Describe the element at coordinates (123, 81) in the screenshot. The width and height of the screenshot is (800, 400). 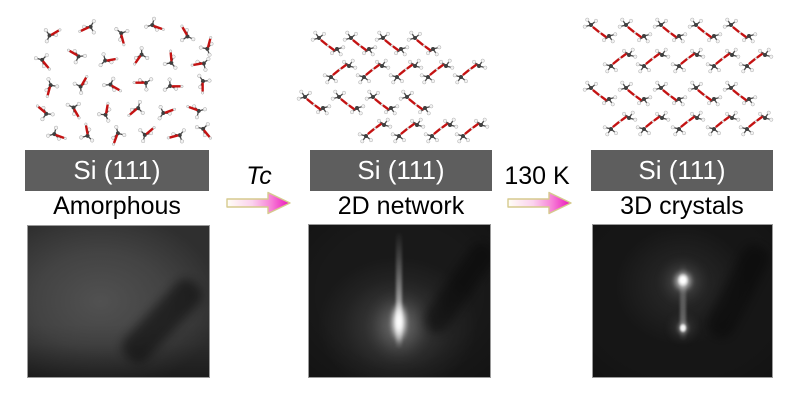
I see `molecule-diagram-amorphous` at that location.